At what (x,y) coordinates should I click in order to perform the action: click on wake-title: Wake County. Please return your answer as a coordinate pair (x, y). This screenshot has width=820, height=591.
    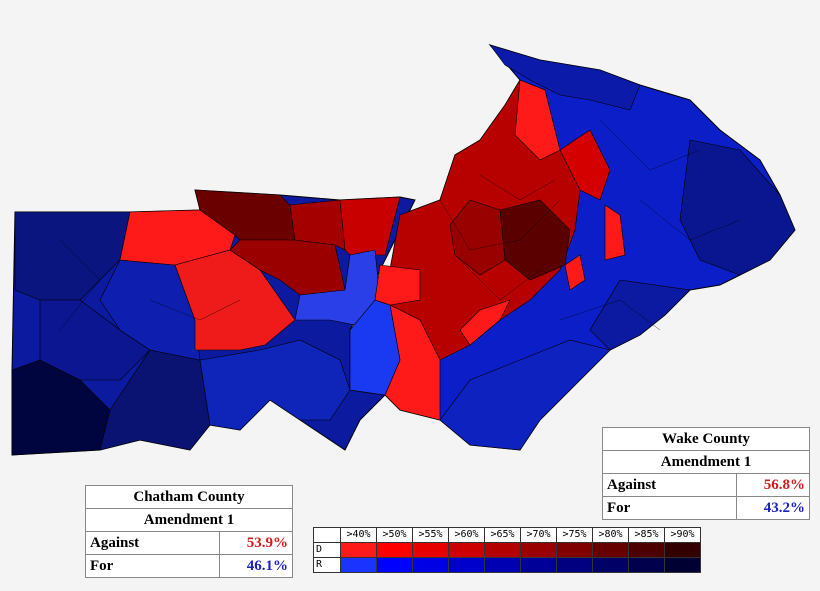
    Looking at the image, I should click on (706, 439).